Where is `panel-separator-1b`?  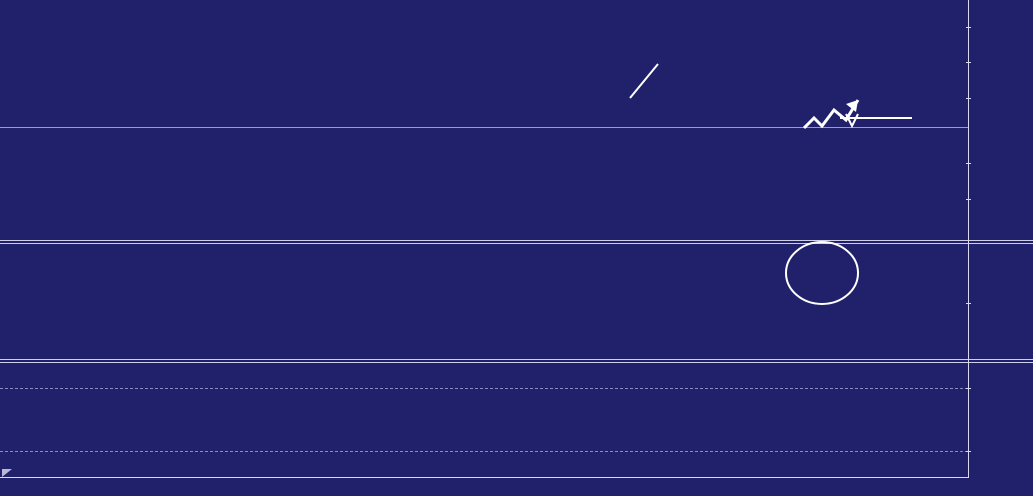 panel-separator-1b is located at coordinates (516, 243).